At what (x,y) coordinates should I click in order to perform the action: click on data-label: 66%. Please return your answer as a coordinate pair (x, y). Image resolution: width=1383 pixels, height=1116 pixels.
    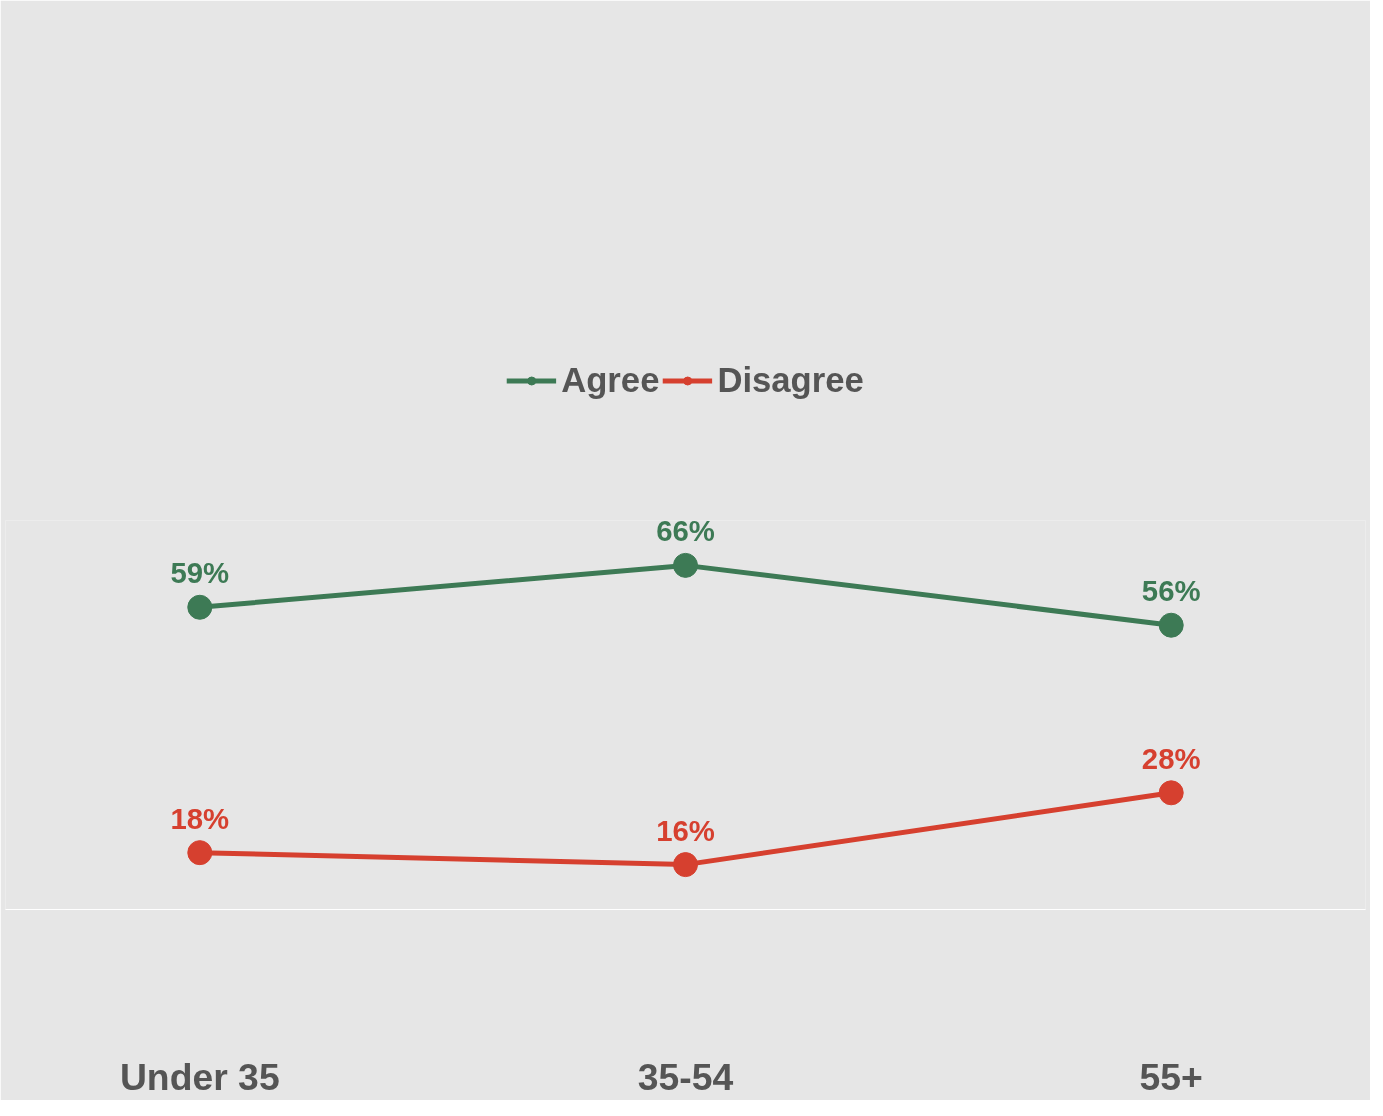
    Looking at the image, I should click on (685, 531).